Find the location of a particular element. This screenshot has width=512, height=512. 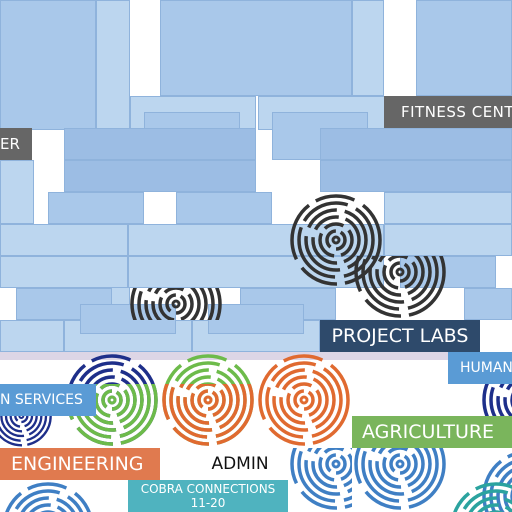

project-labs-text: PROJECT LABS is located at coordinates (400, 336).